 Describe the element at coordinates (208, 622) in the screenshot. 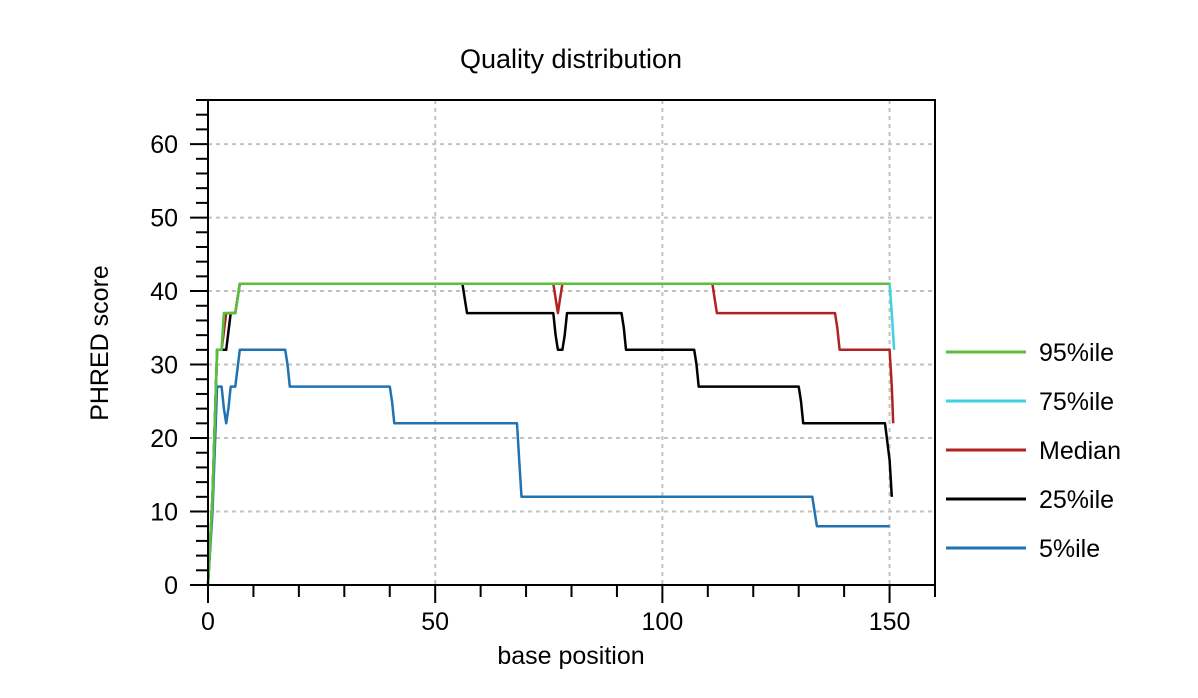

I see `x-tick-label: 0` at that location.